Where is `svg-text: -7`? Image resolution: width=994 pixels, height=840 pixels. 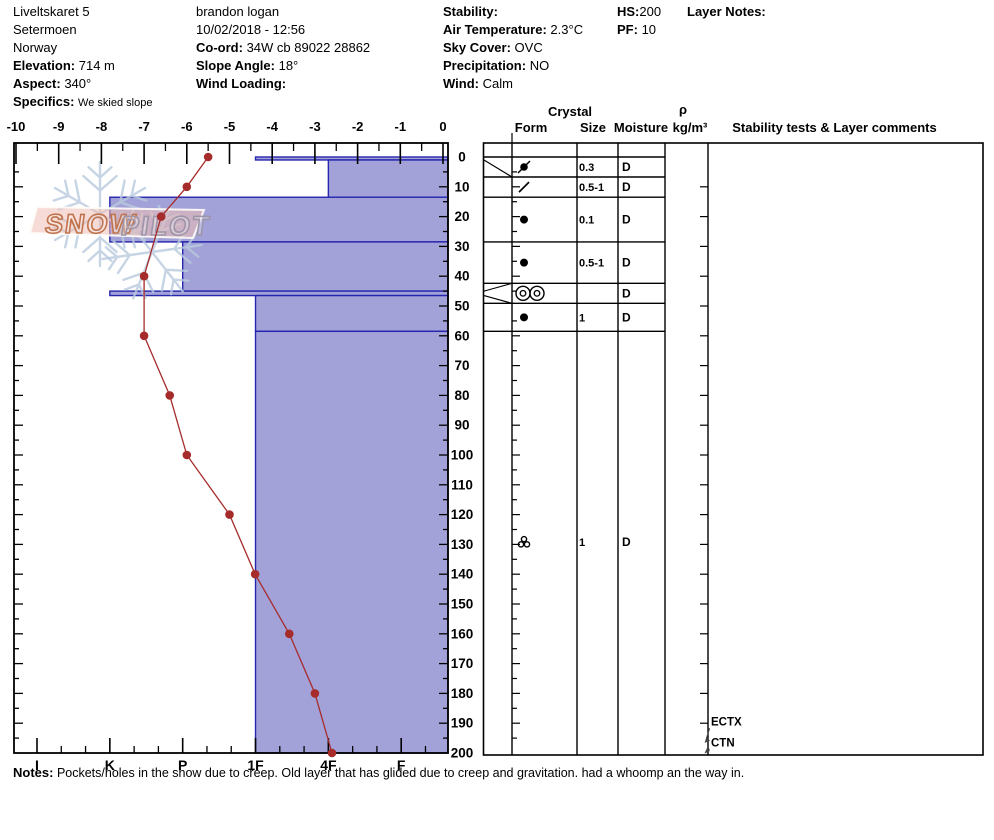
svg-text: -7 is located at coordinates (144, 126).